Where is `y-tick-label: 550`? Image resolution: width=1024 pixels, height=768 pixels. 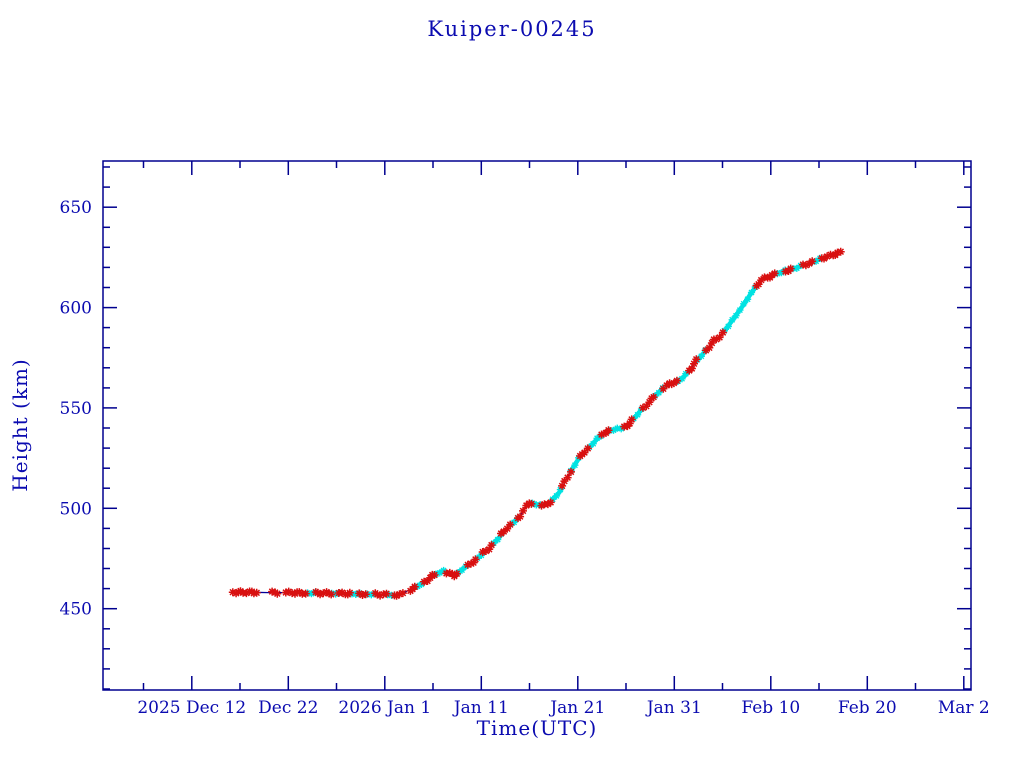 y-tick-label: 550 is located at coordinates (76, 409).